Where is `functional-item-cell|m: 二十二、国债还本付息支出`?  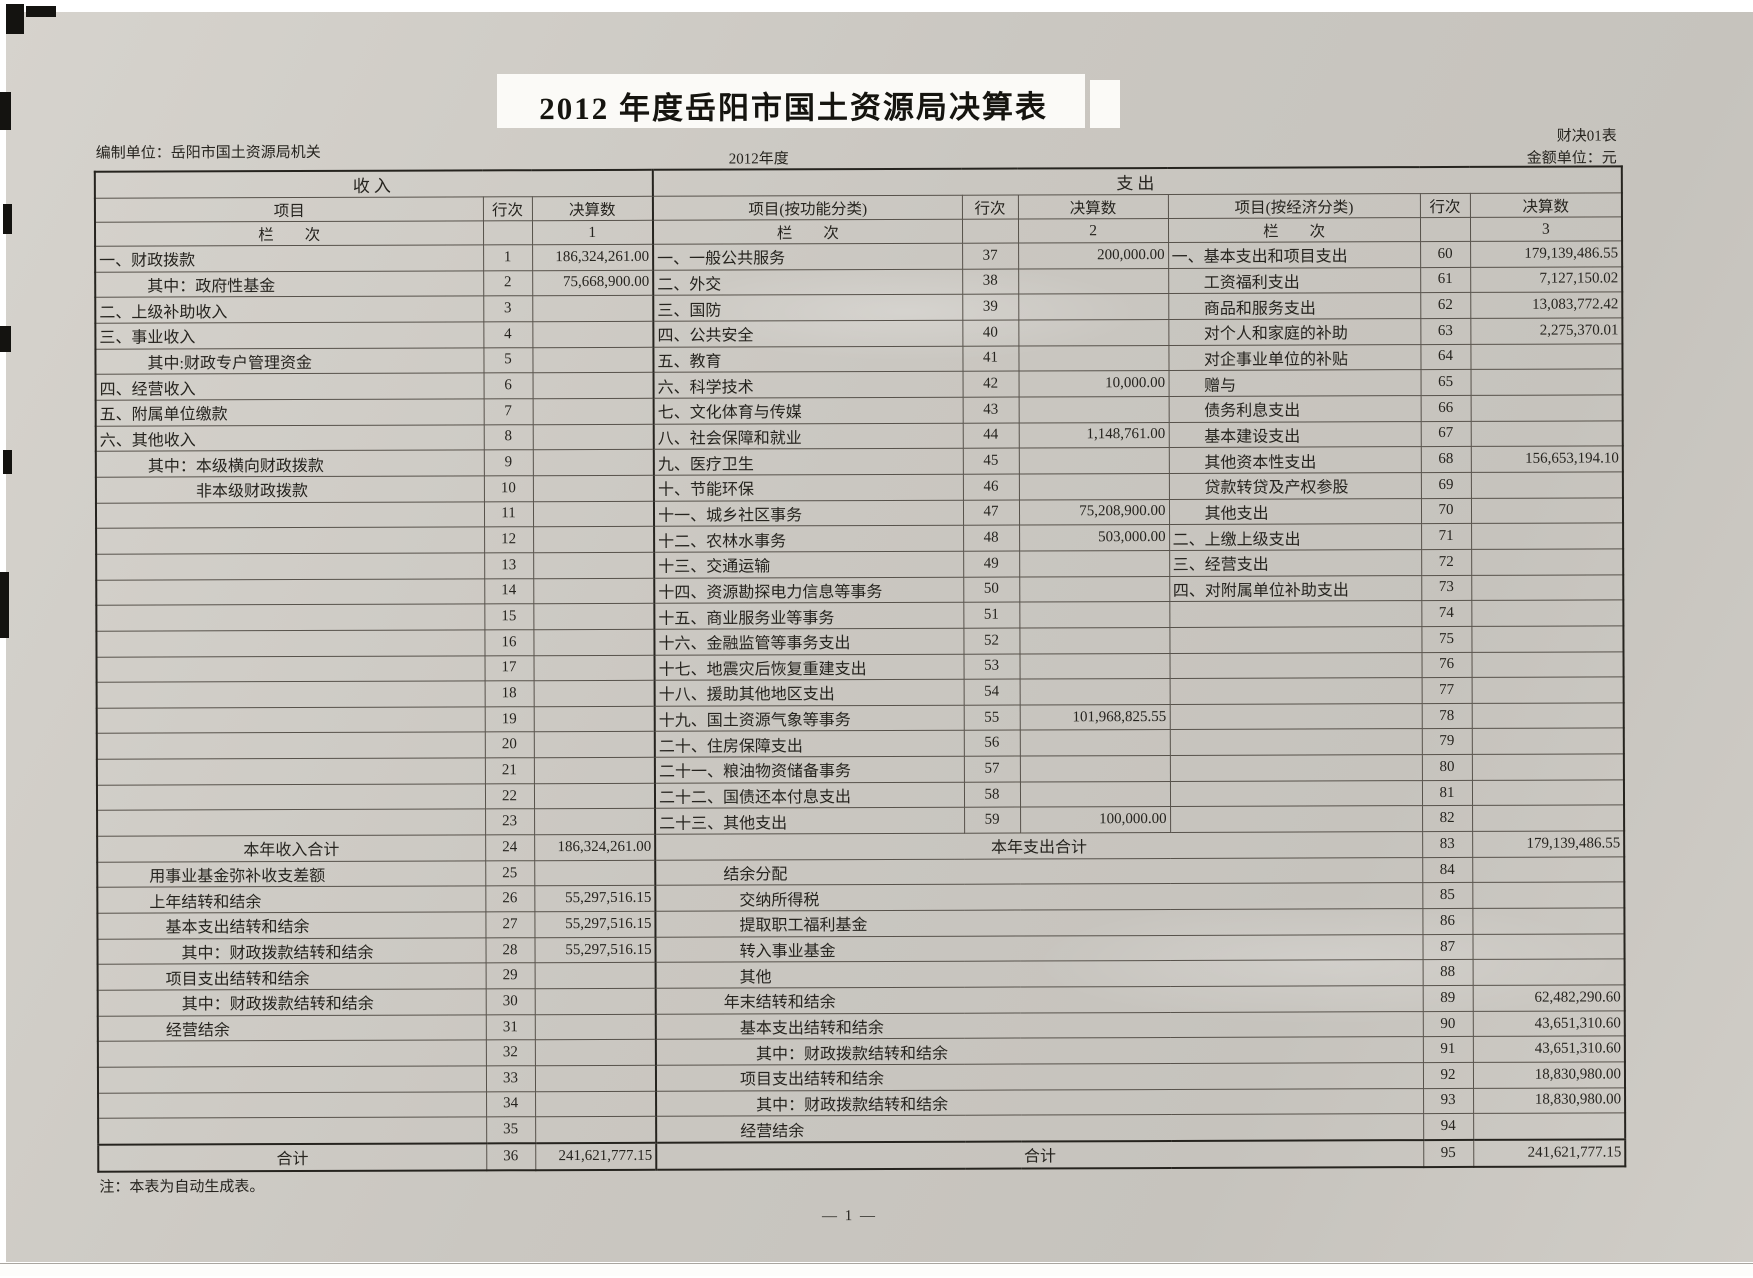
functional-item-cell|m: 二十二、国债还本付息支出 is located at coordinates (809, 795).